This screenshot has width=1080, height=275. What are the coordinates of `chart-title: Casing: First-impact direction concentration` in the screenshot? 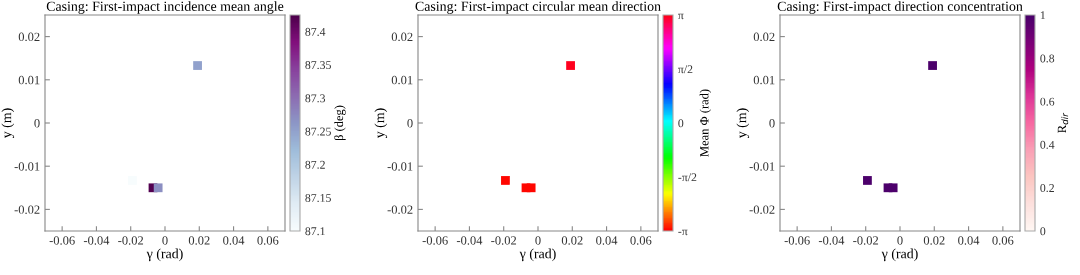 It's located at (900, 7).